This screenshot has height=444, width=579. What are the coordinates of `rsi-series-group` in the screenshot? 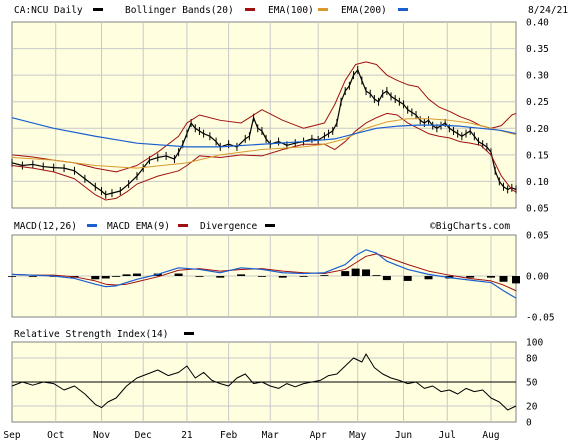 It's located at (264, 382).